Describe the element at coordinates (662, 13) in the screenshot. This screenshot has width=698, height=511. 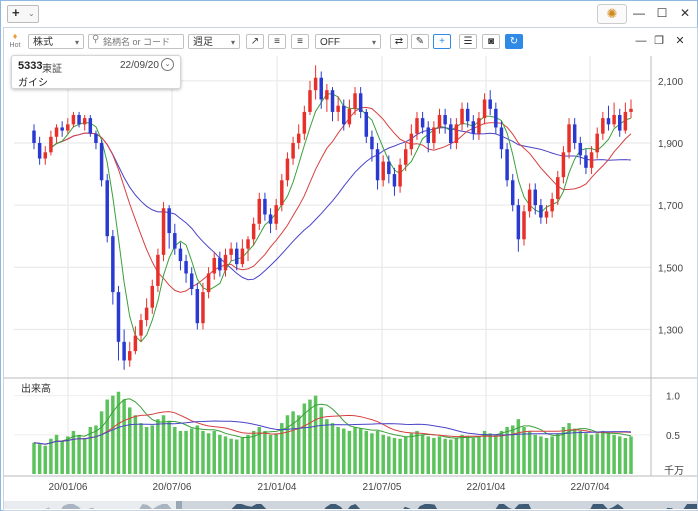
I see `maximize-window-button: ☐` at that location.